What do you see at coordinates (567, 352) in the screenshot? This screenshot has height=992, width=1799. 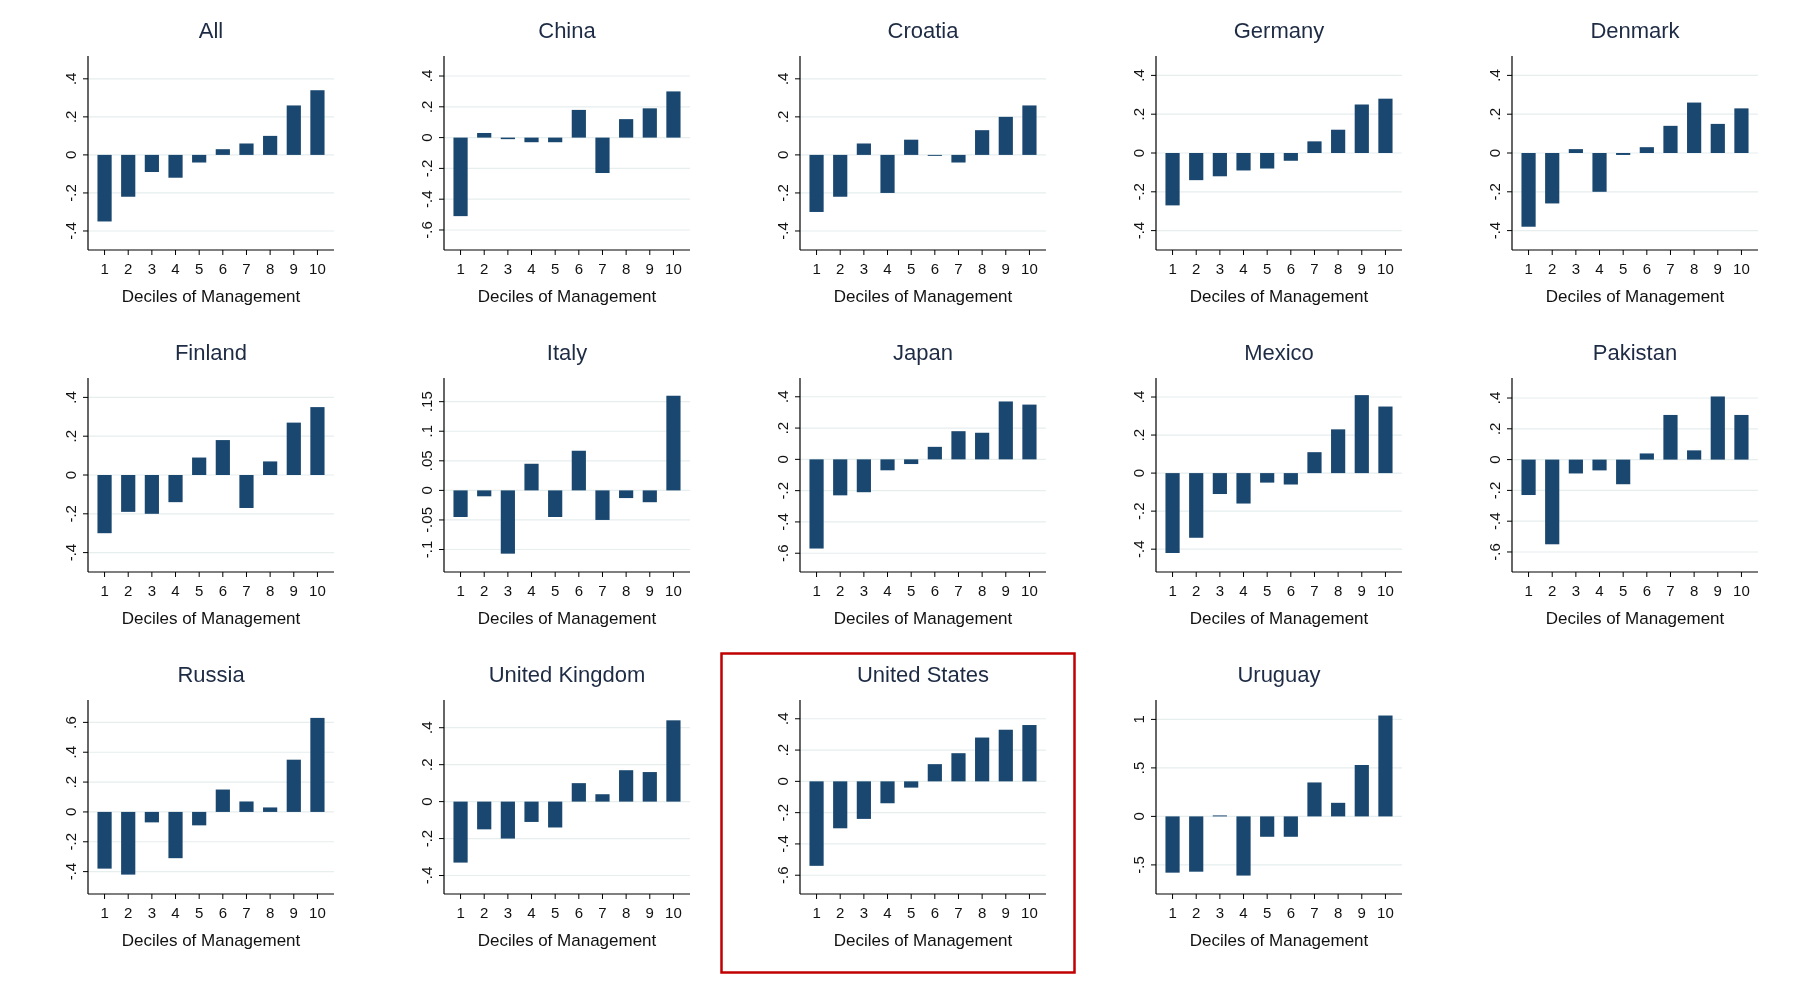 I see `chart-title: Italy` at bounding box center [567, 352].